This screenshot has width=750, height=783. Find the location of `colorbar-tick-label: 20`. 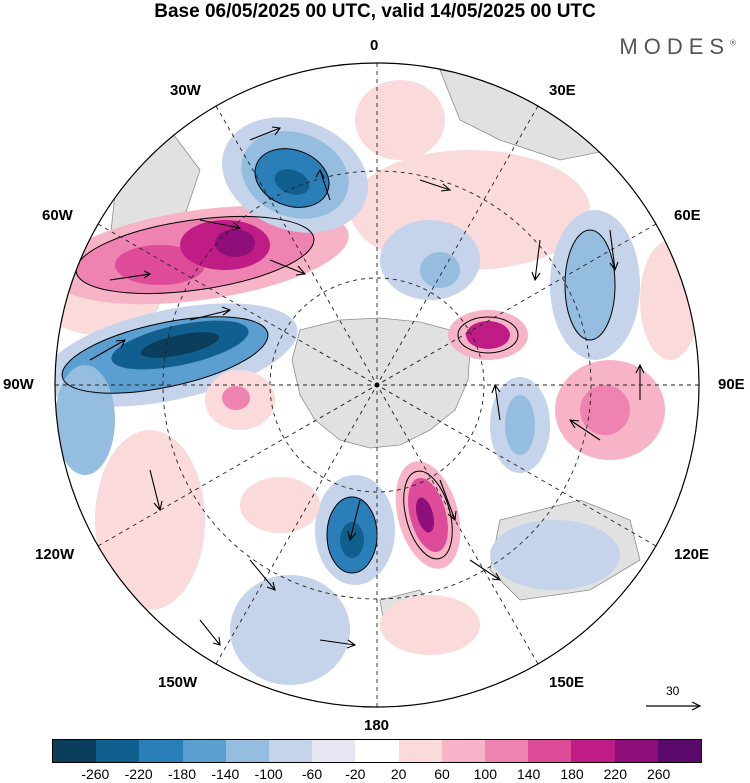

colorbar-tick-label: 20 is located at coordinates (398, 774).